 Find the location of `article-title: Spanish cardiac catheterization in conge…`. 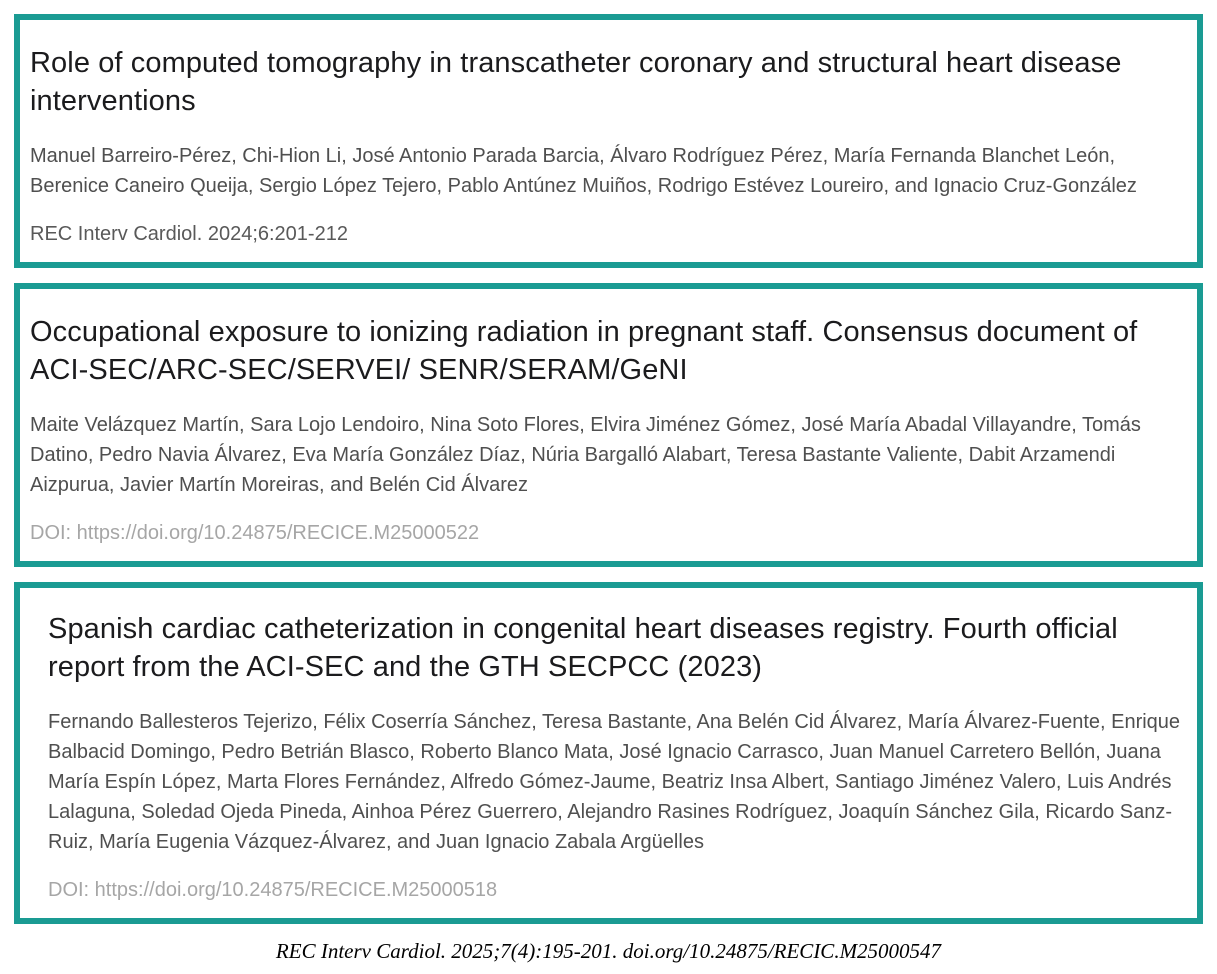

article-title: Spanish cardiac catheterization in conge… is located at coordinates (583, 648).